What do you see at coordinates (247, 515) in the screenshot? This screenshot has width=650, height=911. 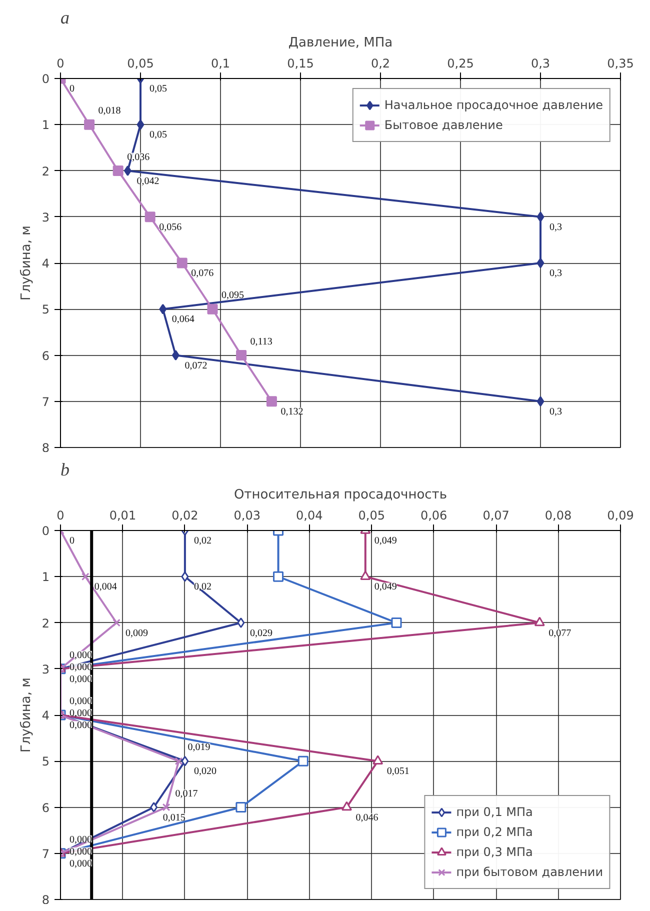 I see `x-tick-label: 0,03` at bounding box center [247, 515].